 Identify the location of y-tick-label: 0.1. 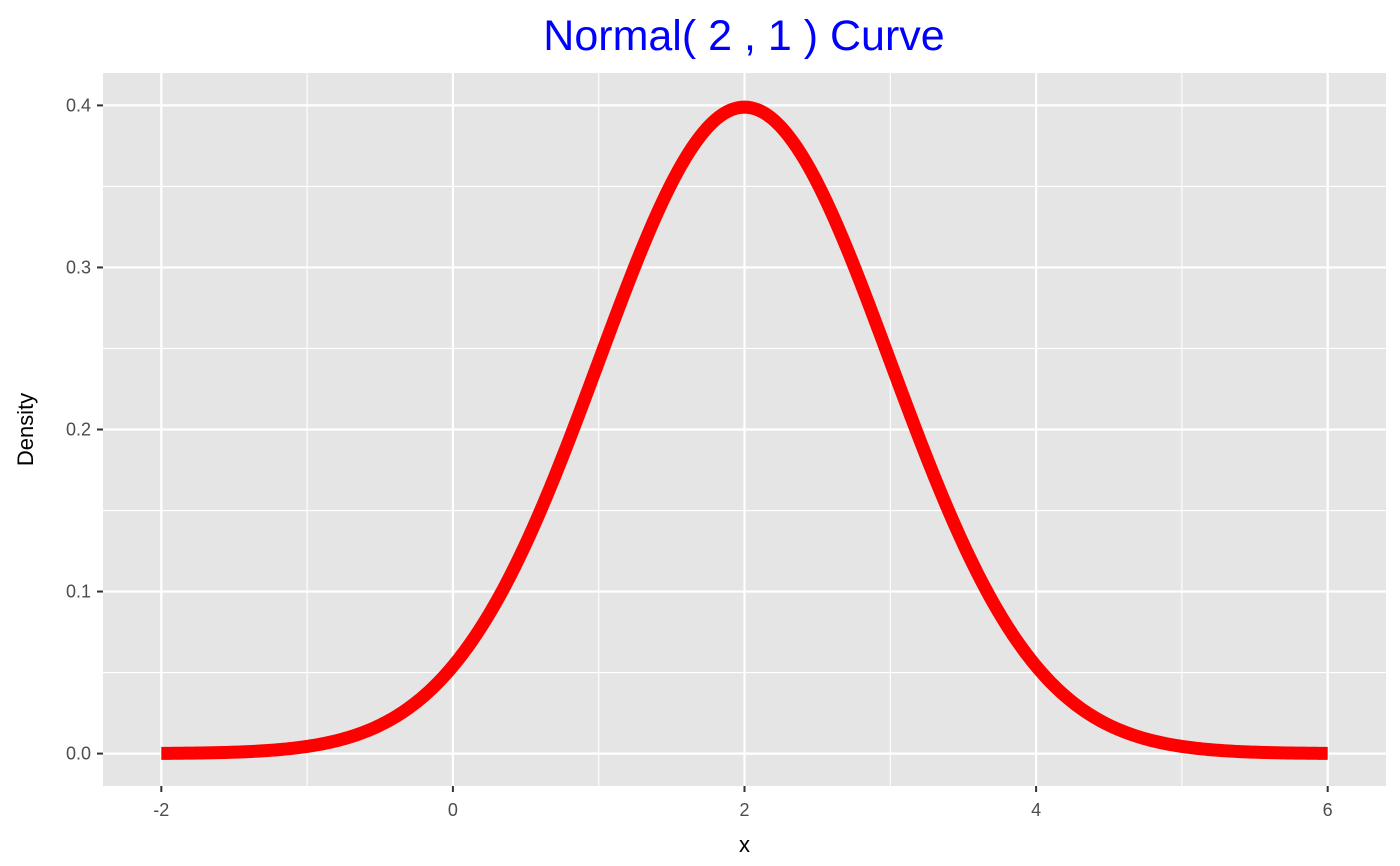
(78, 592).